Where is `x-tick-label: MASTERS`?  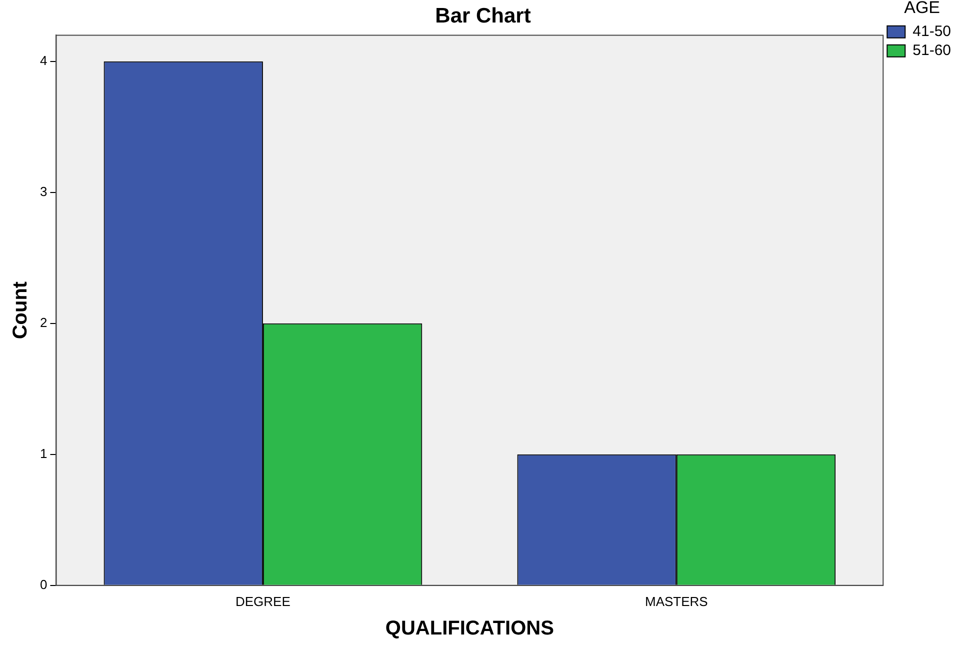 x-tick-label: MASTERS is located at coordinates (676, 601).